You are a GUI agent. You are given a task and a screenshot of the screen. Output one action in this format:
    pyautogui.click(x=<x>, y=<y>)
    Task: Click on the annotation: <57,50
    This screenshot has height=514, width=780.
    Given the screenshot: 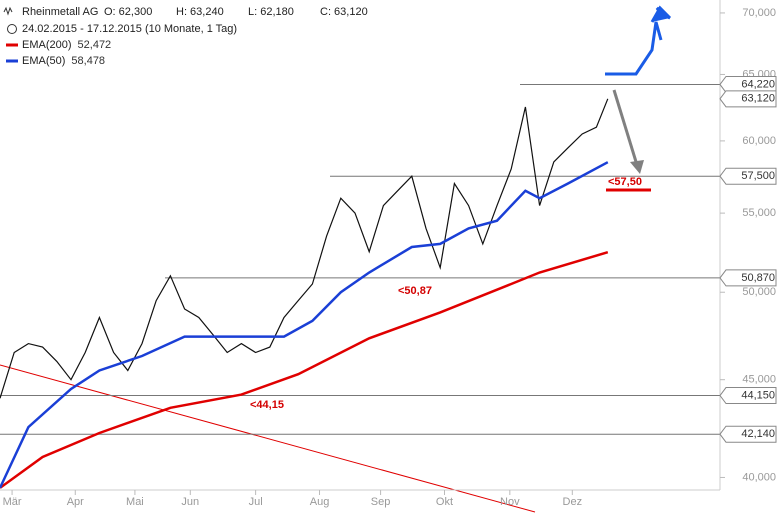 What is the action you would take?
    pyautogui.click(x=625, y=182)
    